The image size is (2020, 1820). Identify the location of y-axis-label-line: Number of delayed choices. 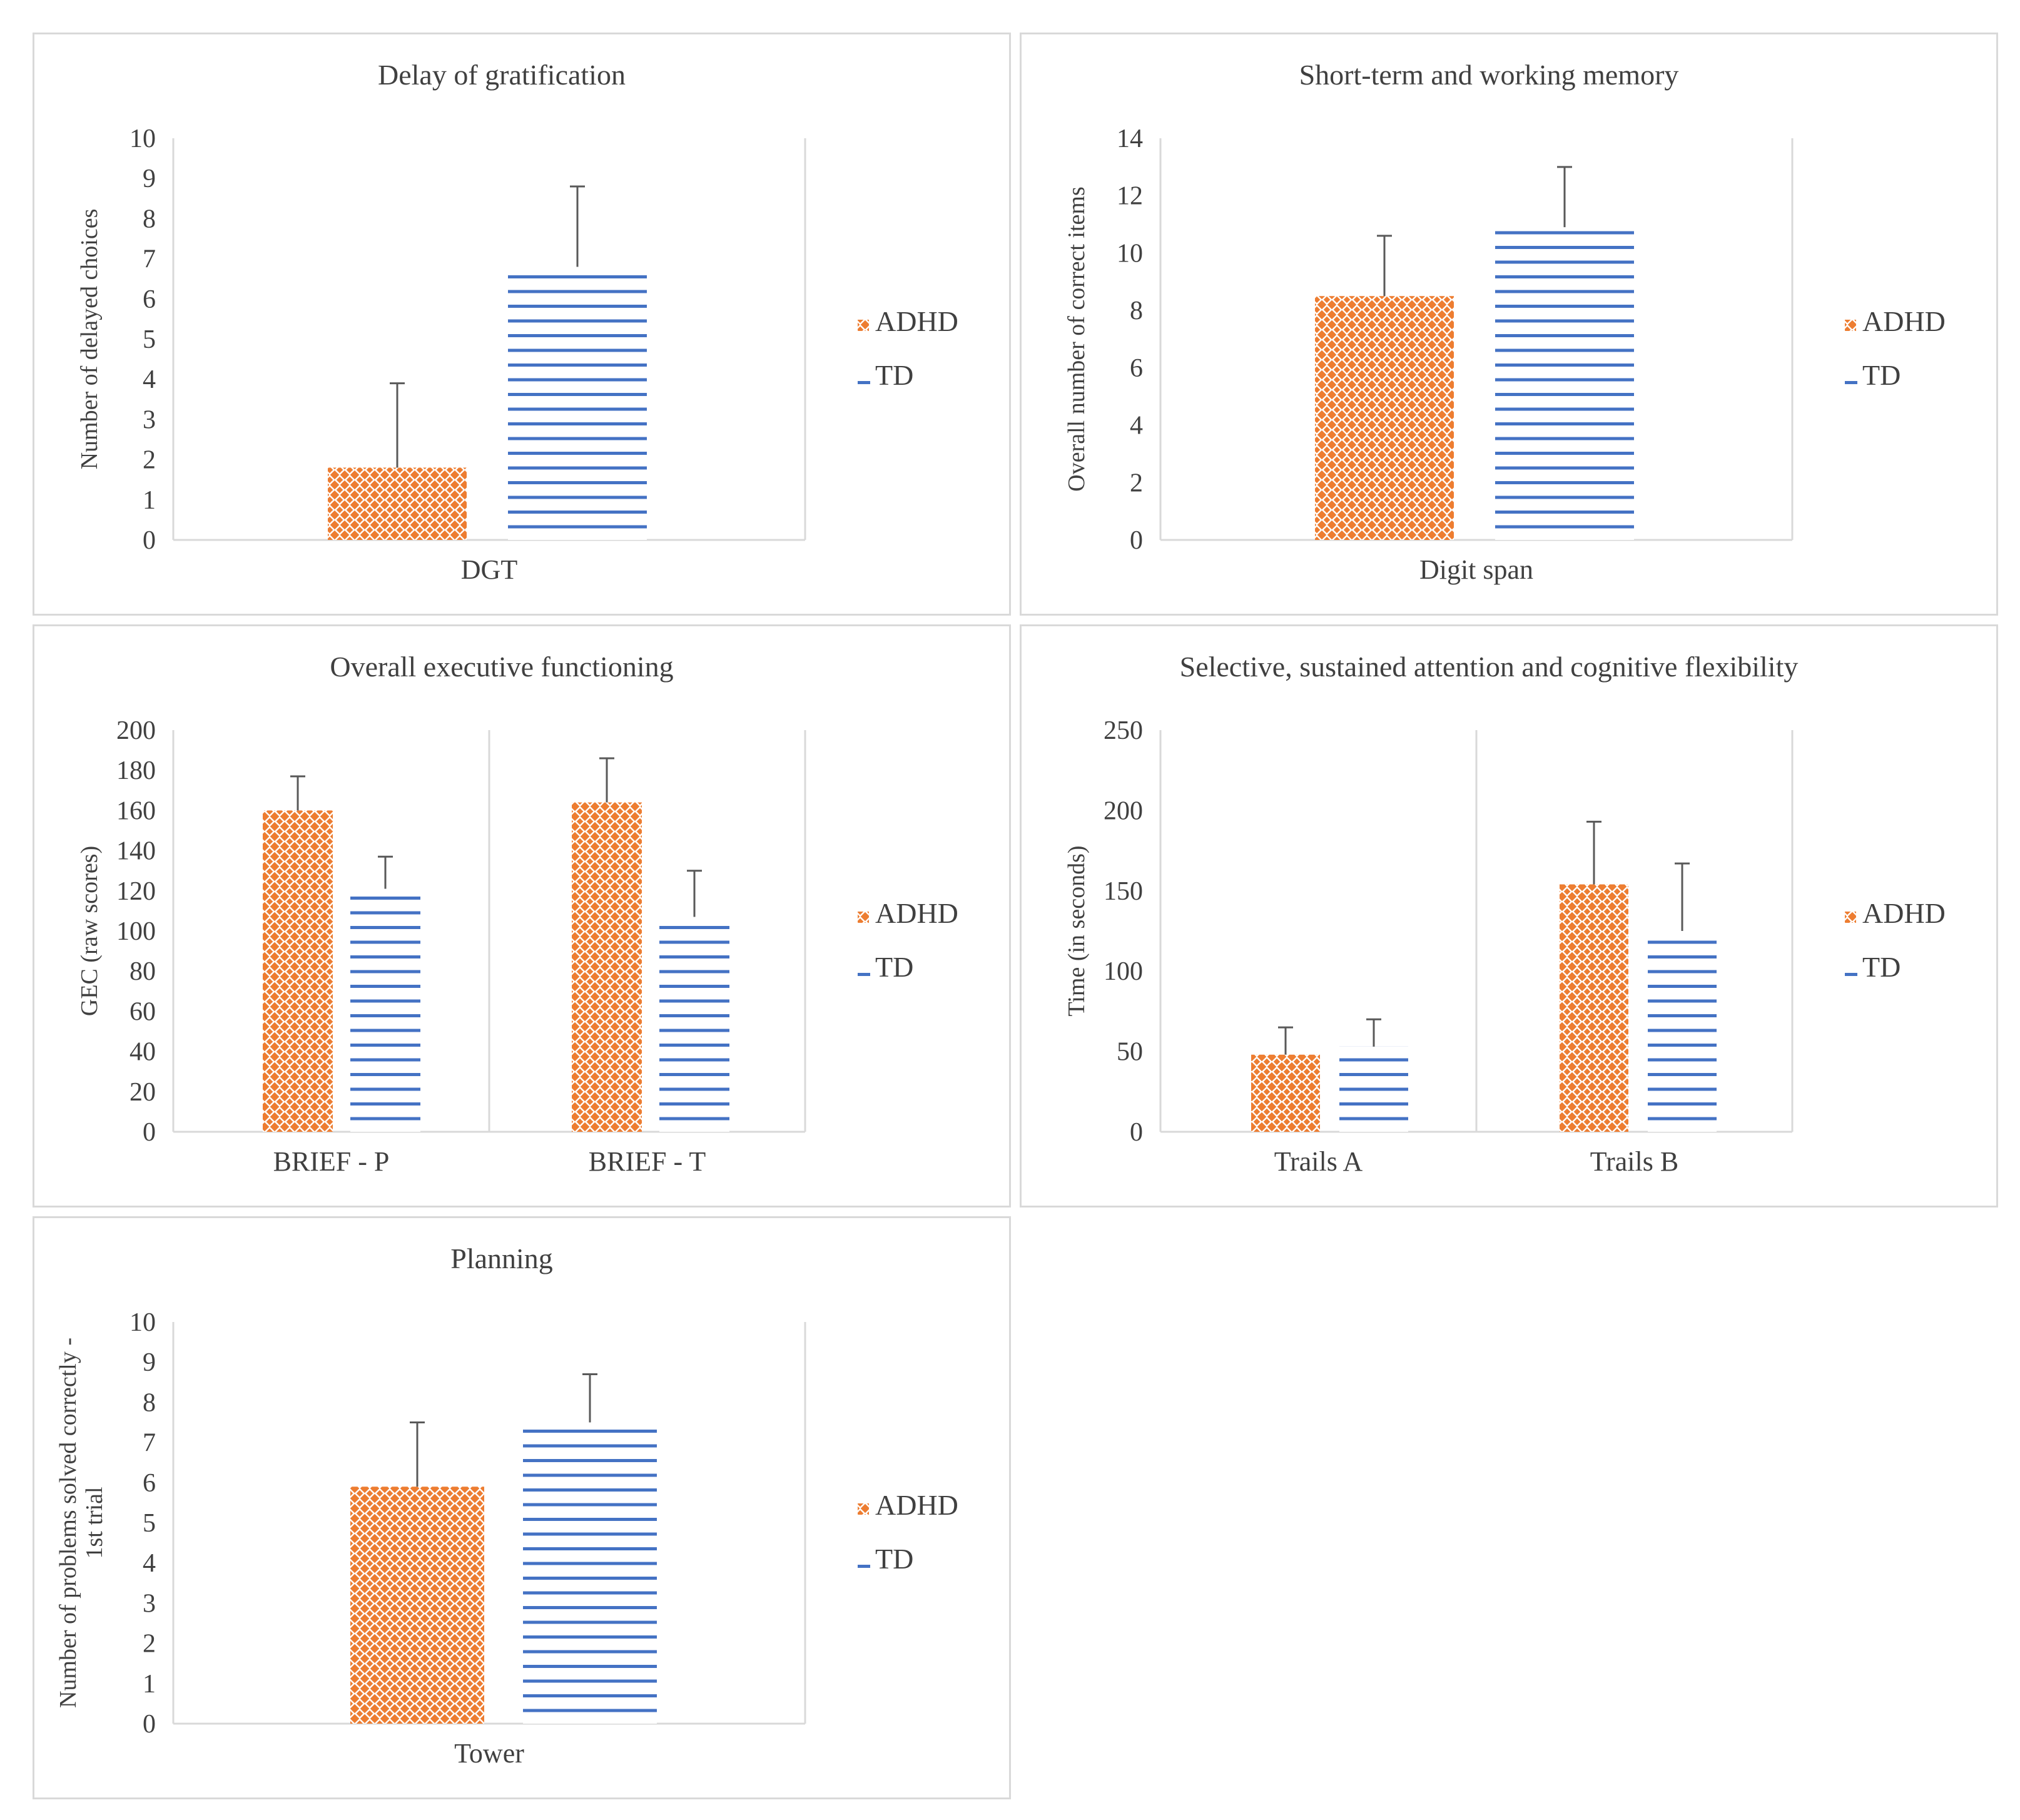
(90, 339).